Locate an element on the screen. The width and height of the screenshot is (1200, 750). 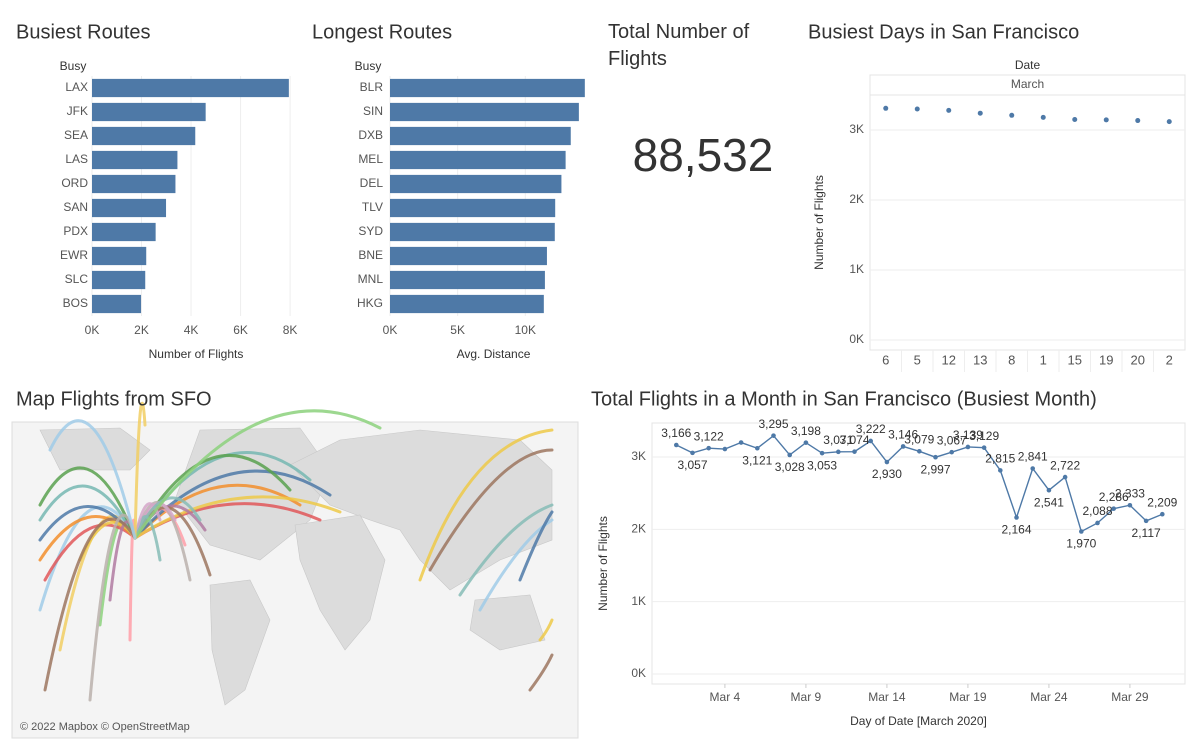
x-tick-label: Mar 29 is located at coordinates (1130, 697).